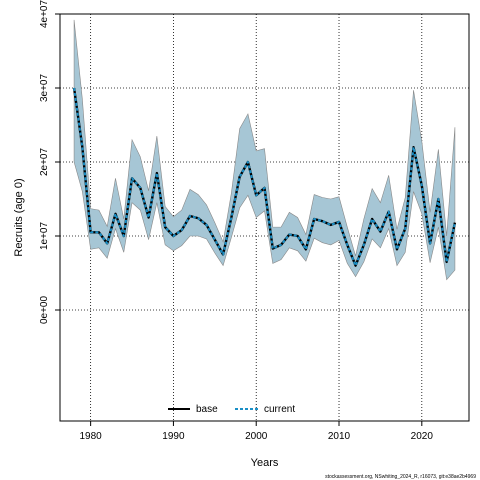 The height and width of the screenshot is (480, 480). What do you see at coordinates (173, 436) in the screenshot?
I see `x-tick-label: 1990` at bounding box center [173, 436].